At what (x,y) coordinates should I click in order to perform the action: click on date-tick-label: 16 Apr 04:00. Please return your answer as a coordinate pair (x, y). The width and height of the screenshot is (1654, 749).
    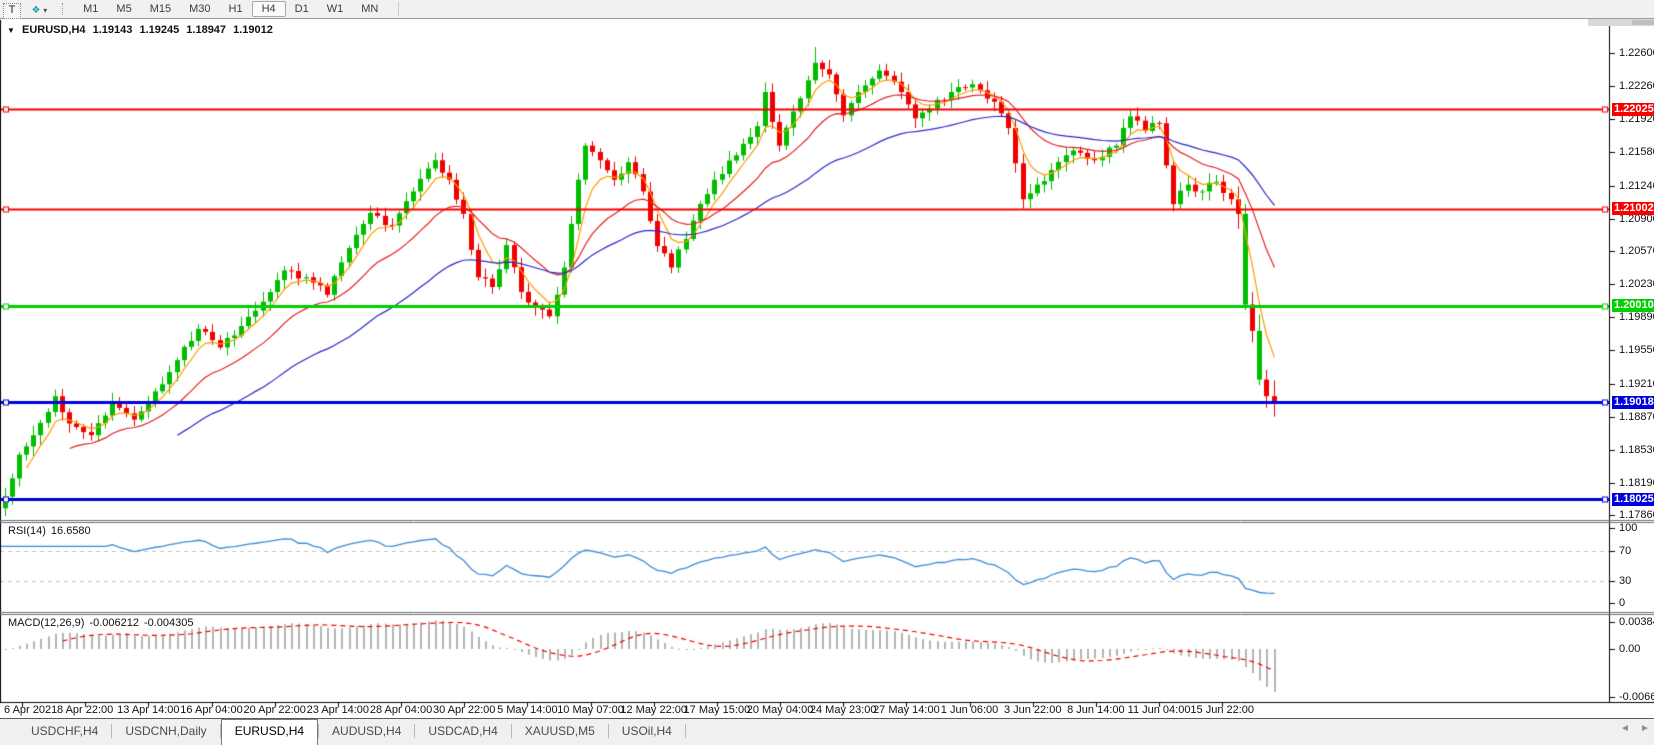
    Looking at the image, I should click on (211, 710).